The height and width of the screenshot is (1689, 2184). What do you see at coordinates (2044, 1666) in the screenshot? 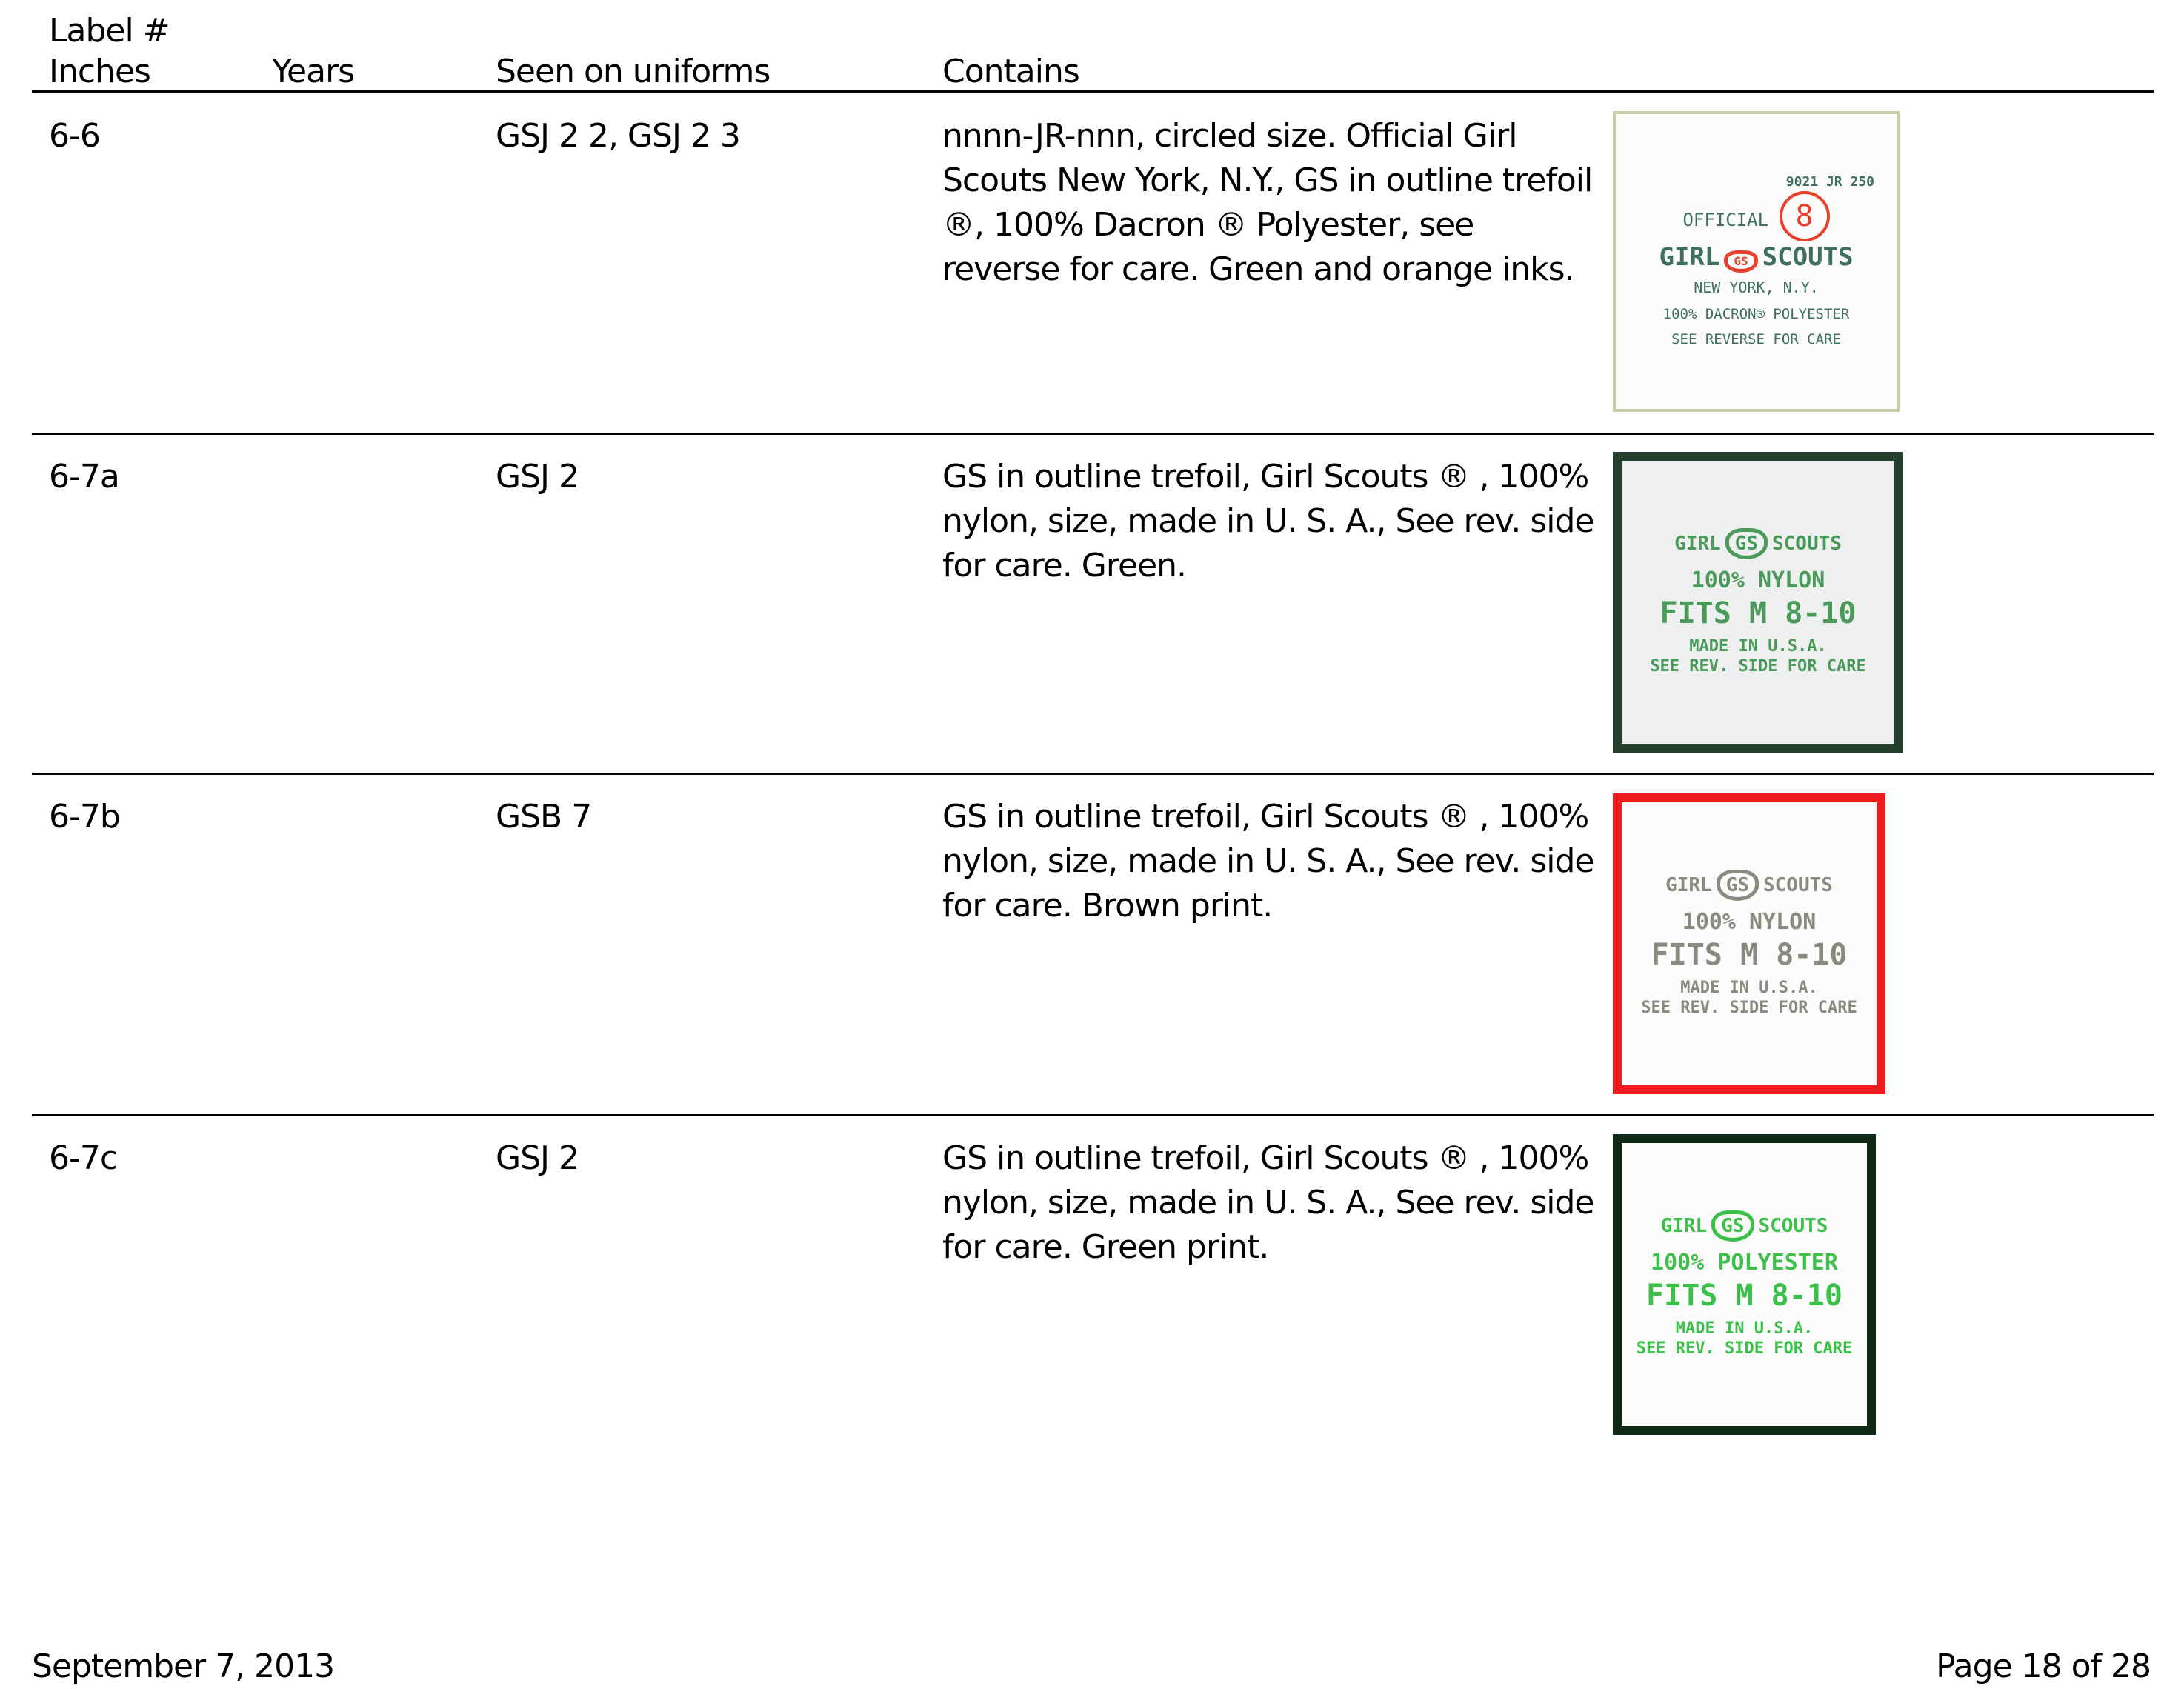
I see `footer-page-number: Page 18 of 28` at bounding box center [2044, 1666].